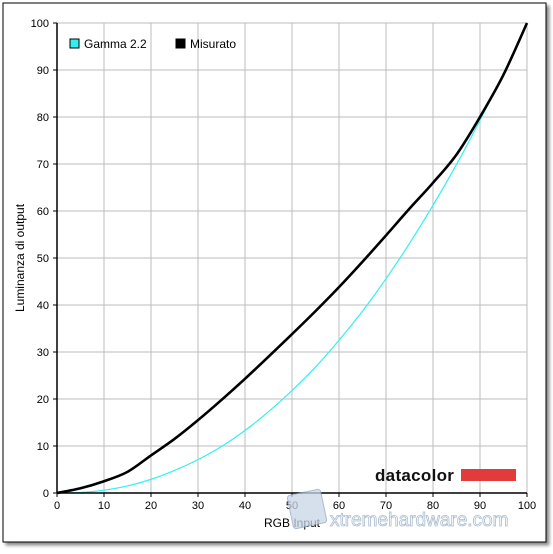 This screenshot has width=553, height=554. I want to click on y-tick-label: 90, so click(43, 71).